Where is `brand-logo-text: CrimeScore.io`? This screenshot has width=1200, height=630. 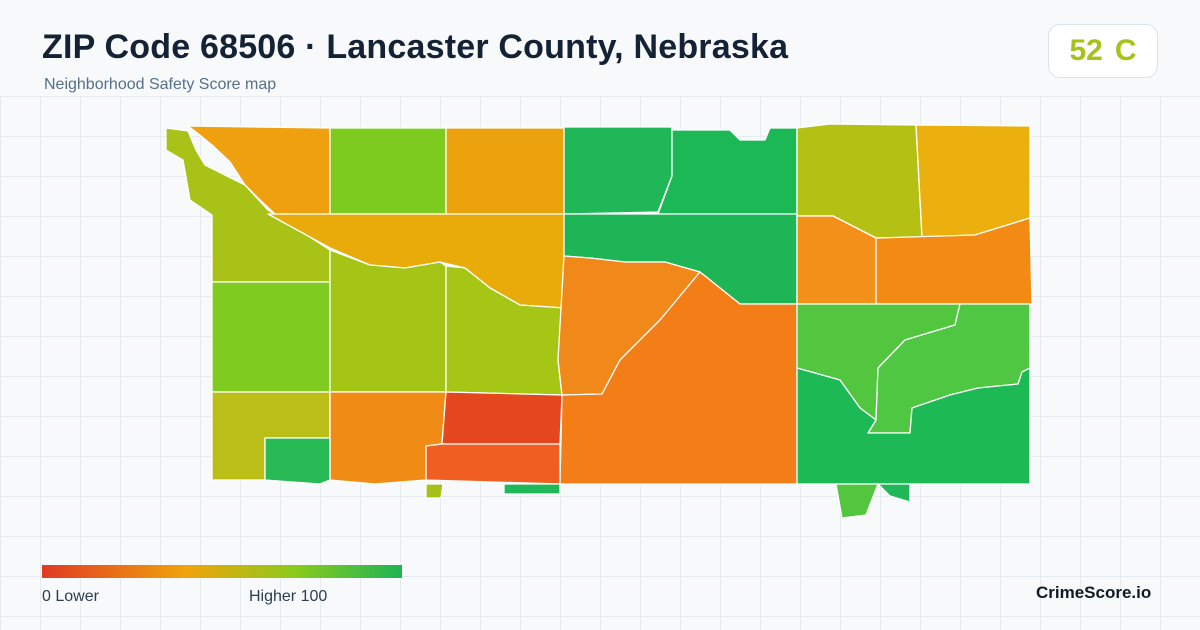
brand-logo-text: CrimeScore.io is located at coordinates (1094, 592).